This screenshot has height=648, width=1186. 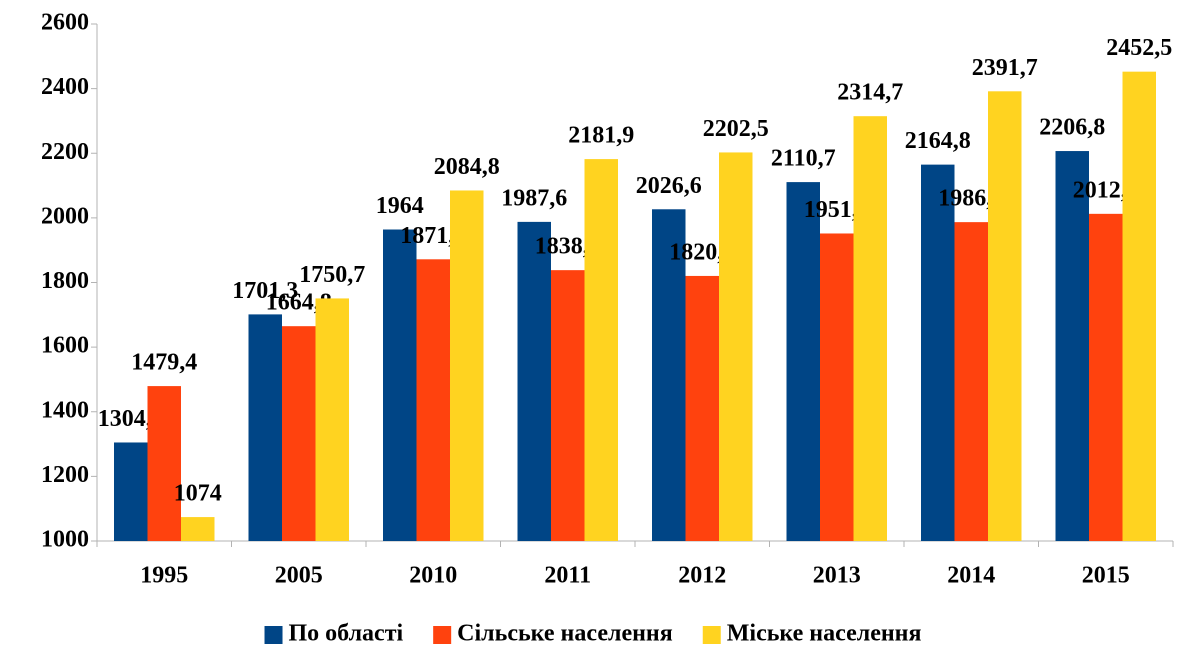 What do you see at coordinates (601, 136) in the screenshot?
I see `value-label: 2181,9` at bounding box center [601, 136].